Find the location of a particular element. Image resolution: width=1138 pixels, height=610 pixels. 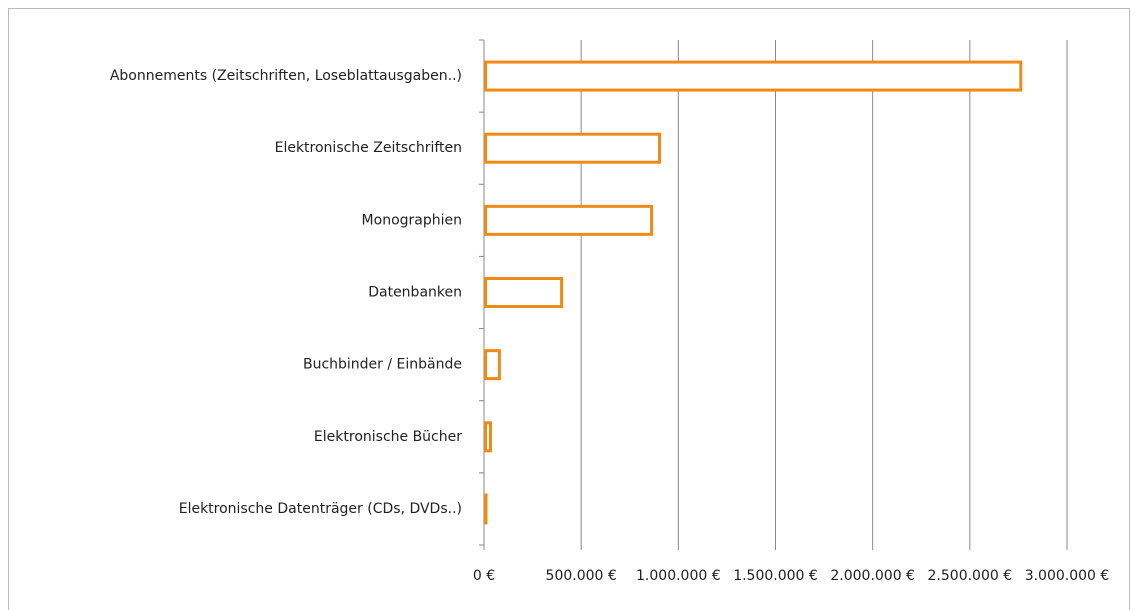

x-tick-label: 2.500.000 € is located at coordinates (970, 576).